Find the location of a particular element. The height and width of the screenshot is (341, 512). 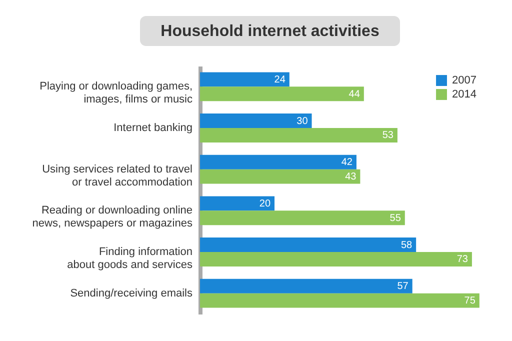

chart-title: Household internet activities is located at coordinates (270, 31).